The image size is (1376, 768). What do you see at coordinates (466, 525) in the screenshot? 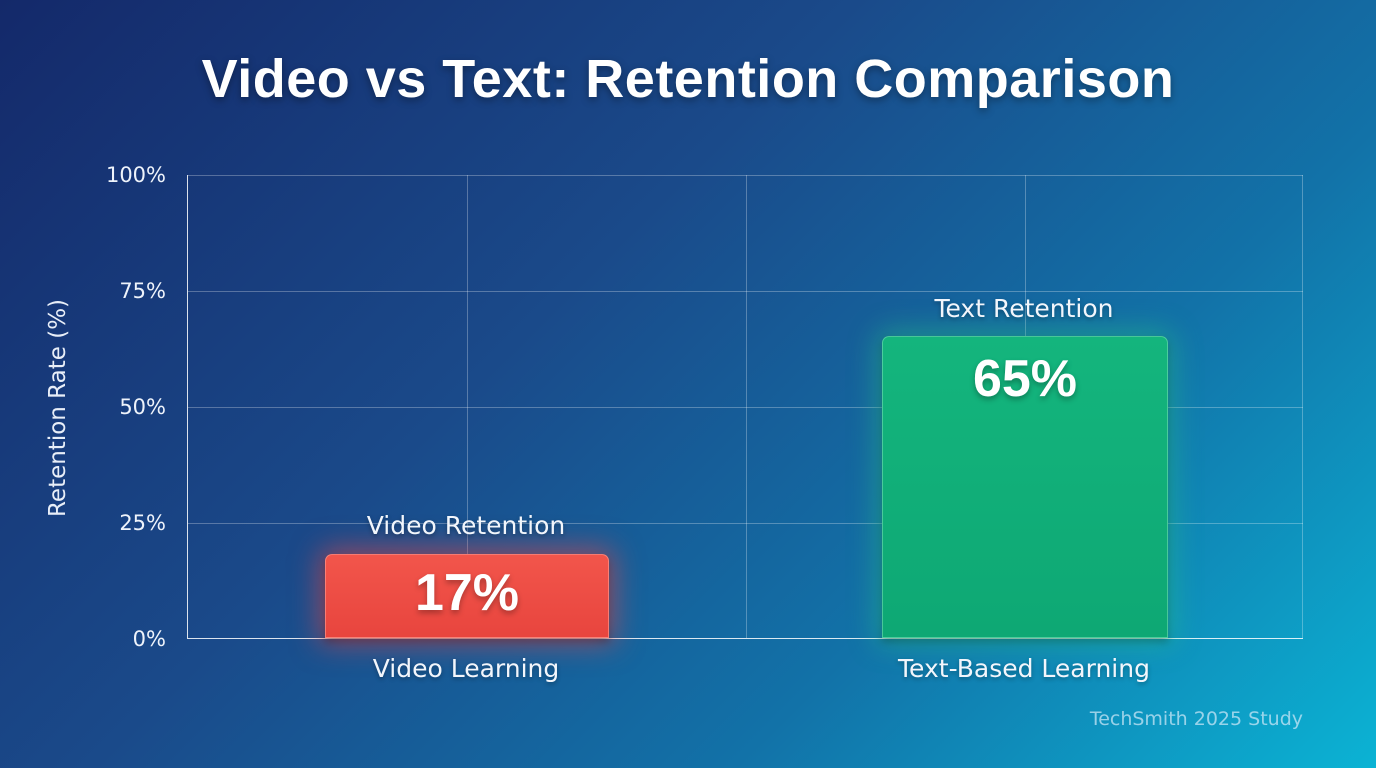
I see `bar-annotation-video: Video Retention` at bounding box center [466, 525].